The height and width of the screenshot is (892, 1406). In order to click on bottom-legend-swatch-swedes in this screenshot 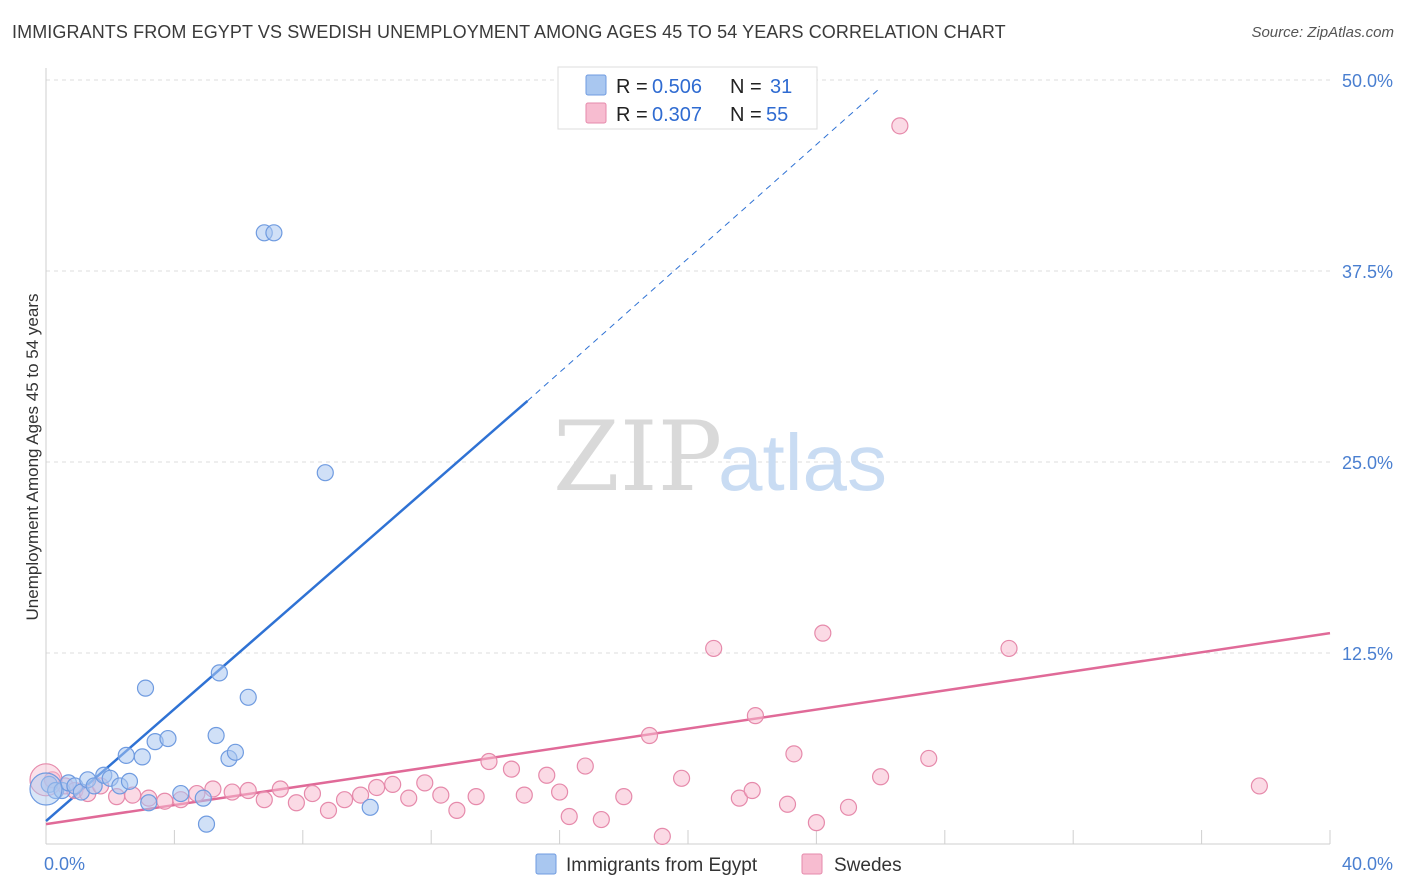, I will do `click(812, 864)`.